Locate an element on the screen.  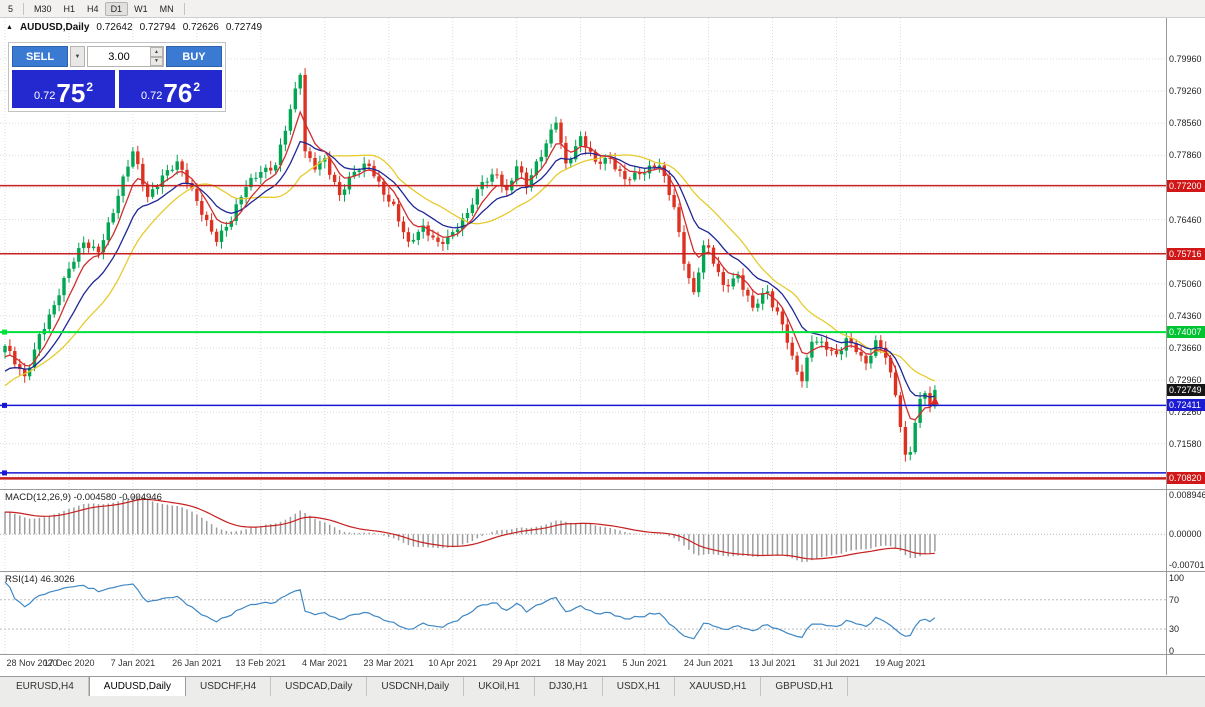
x-axis-label: 13 Jul 2021 is located at coordinates (772, 663).